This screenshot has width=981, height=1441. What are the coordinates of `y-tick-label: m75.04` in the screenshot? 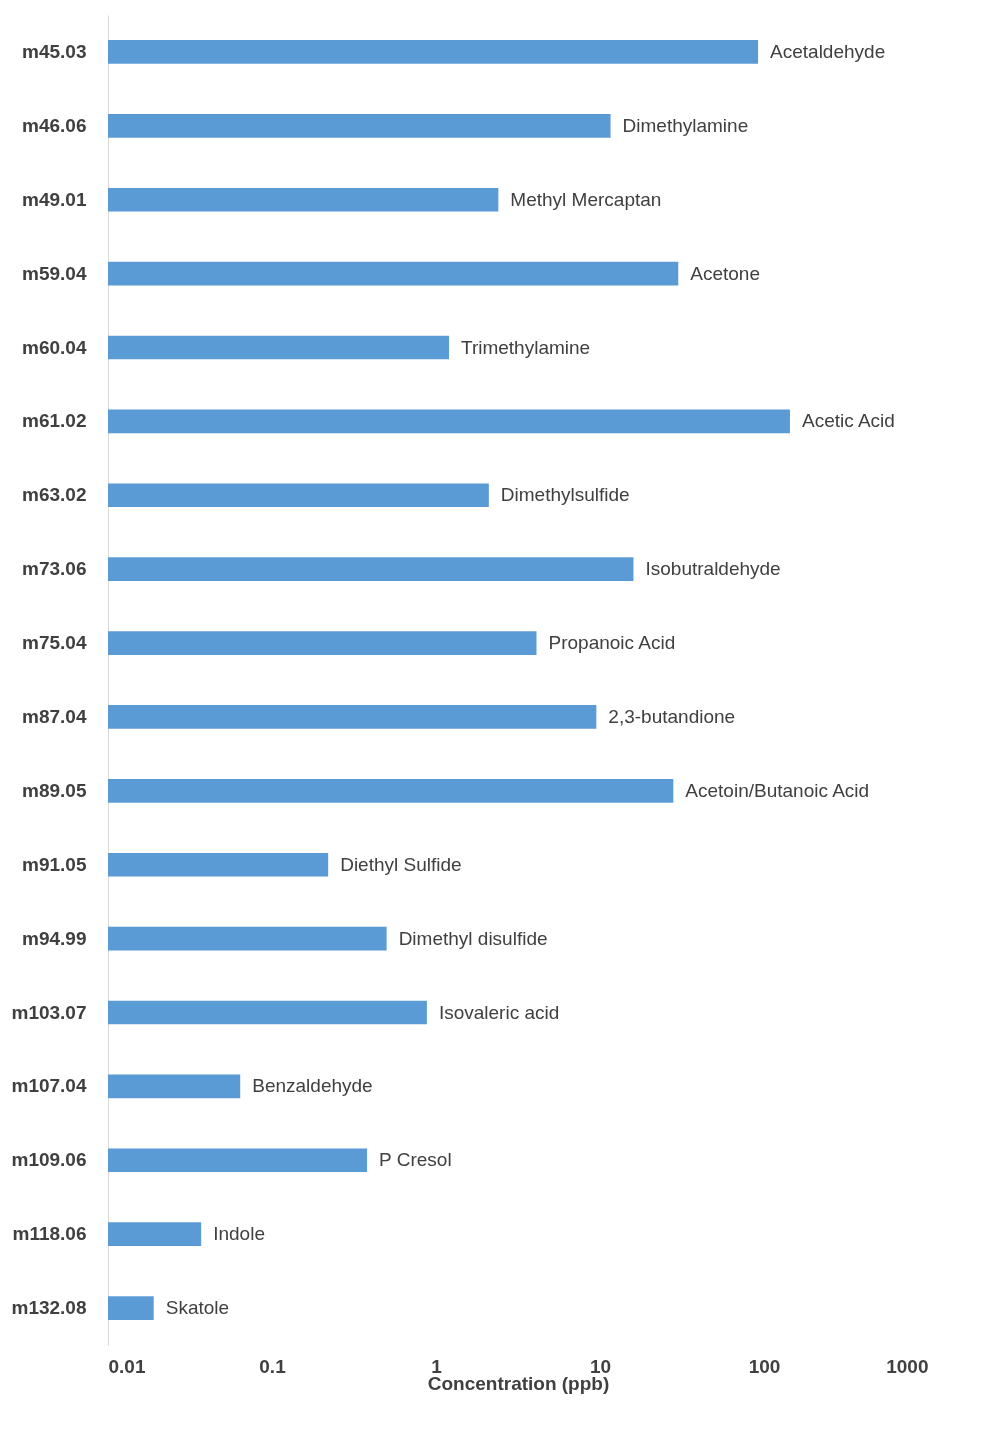 It's located at (54, 643).